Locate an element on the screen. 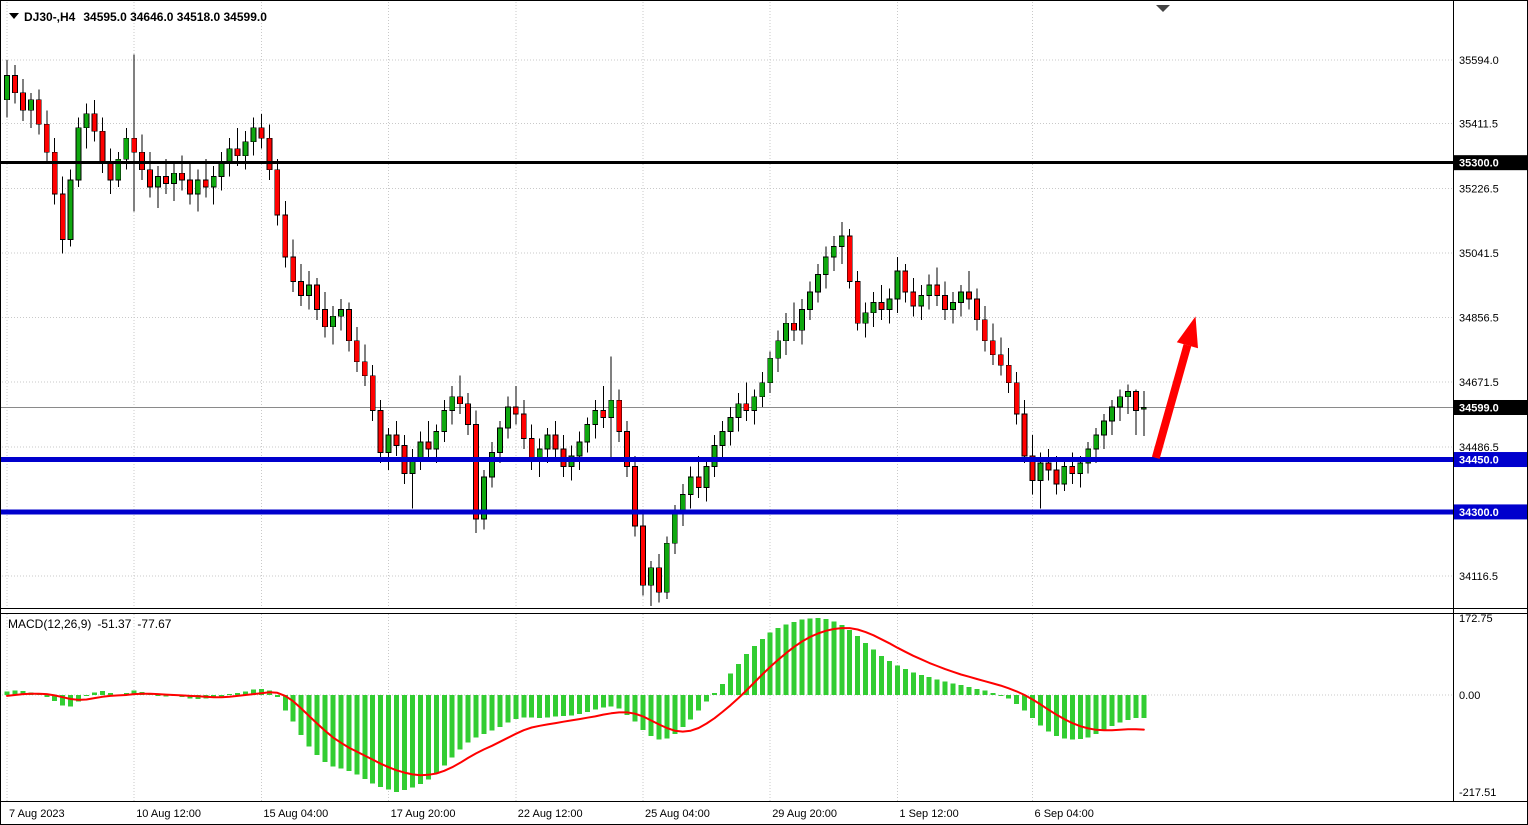  macd-main-value: -51.37 is located at coordinates (114, 624).